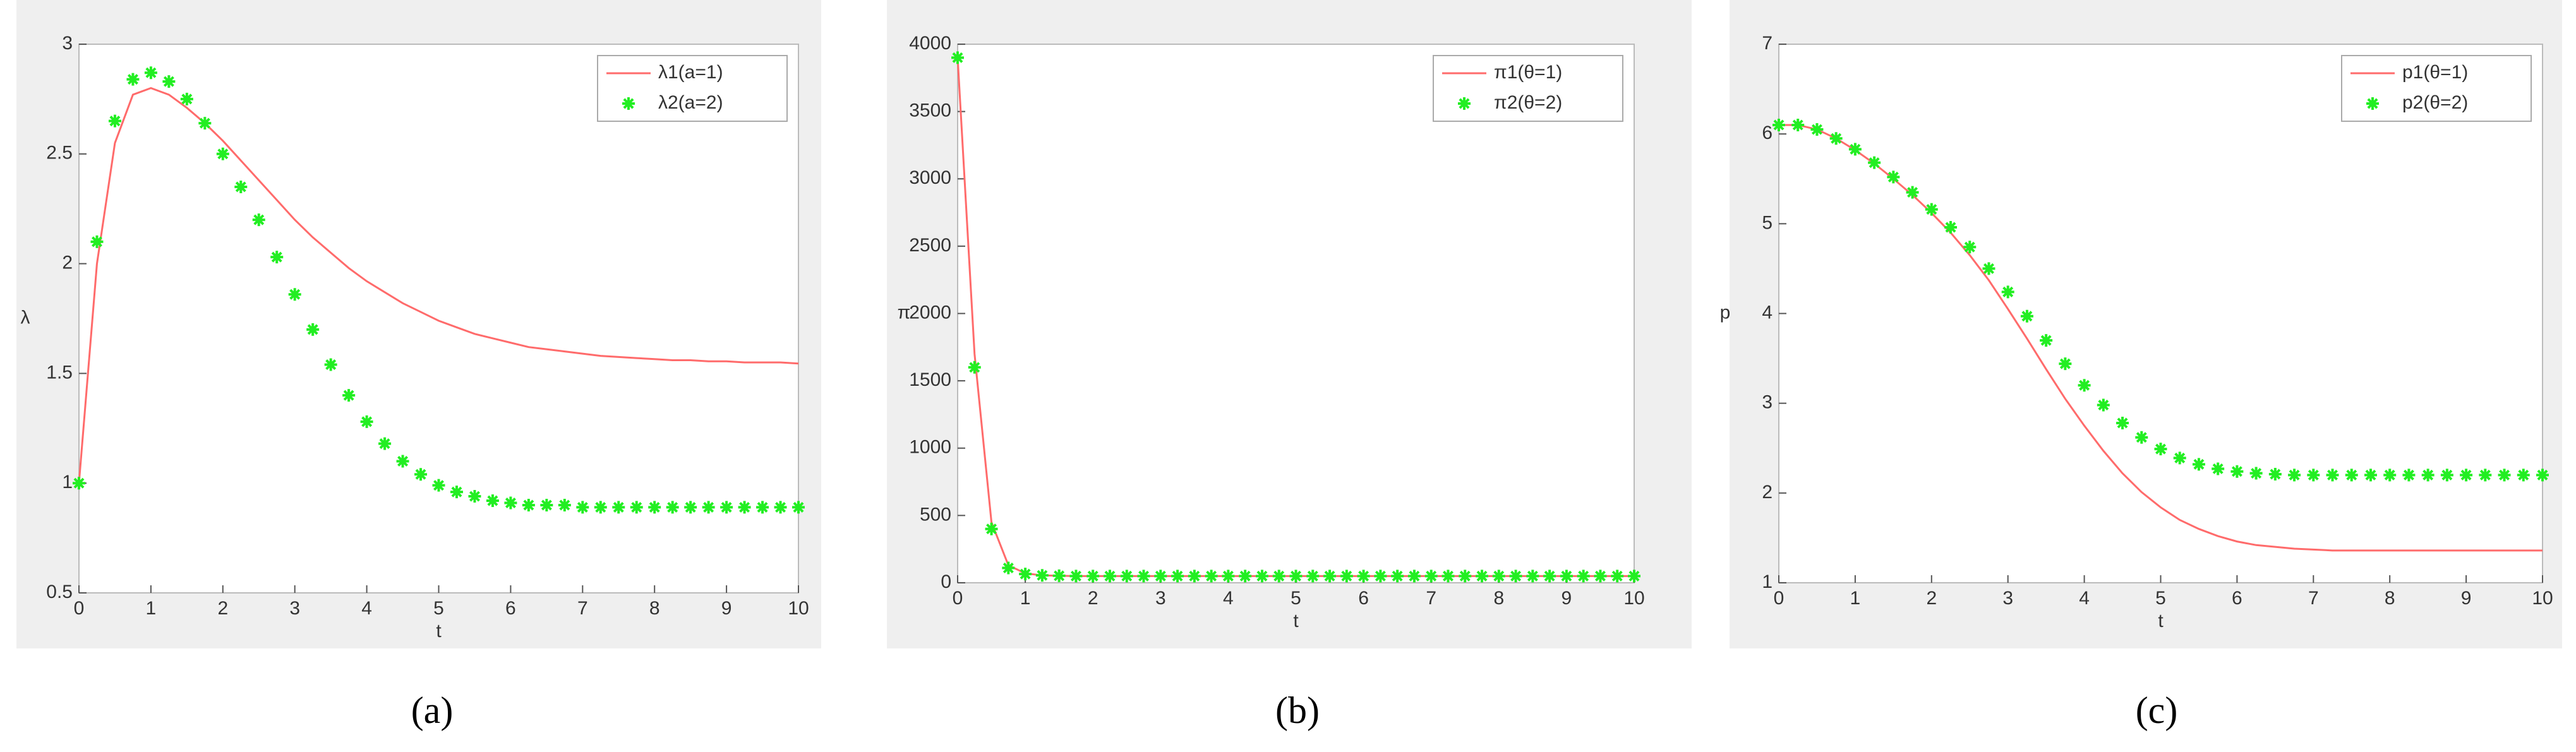  What do you see at coordinates (1528, 102) in the screenshot?
I see `legend-label: π2(θ=2)` at bounding box center [1528, 102].